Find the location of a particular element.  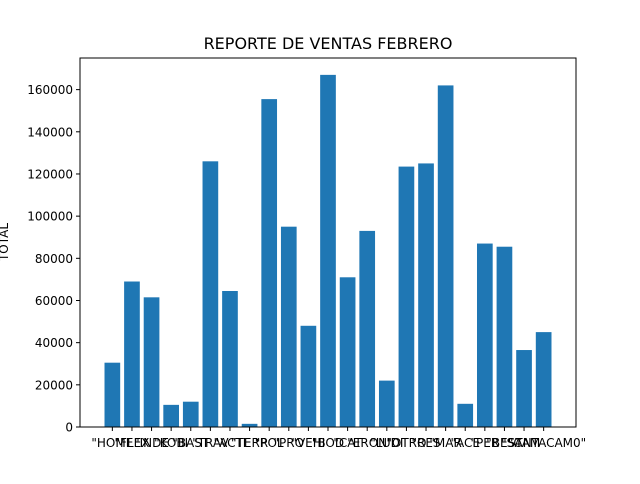

x-tick-label: "POL is located at coordinates (269, 443).